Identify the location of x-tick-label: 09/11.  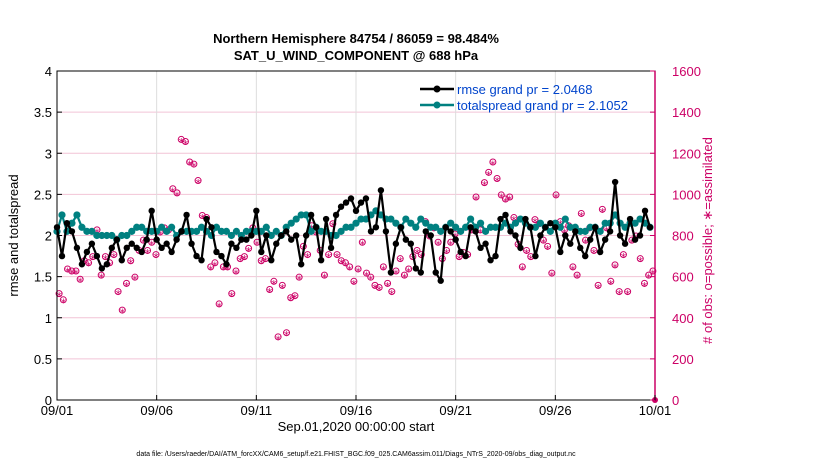
(257, 410).